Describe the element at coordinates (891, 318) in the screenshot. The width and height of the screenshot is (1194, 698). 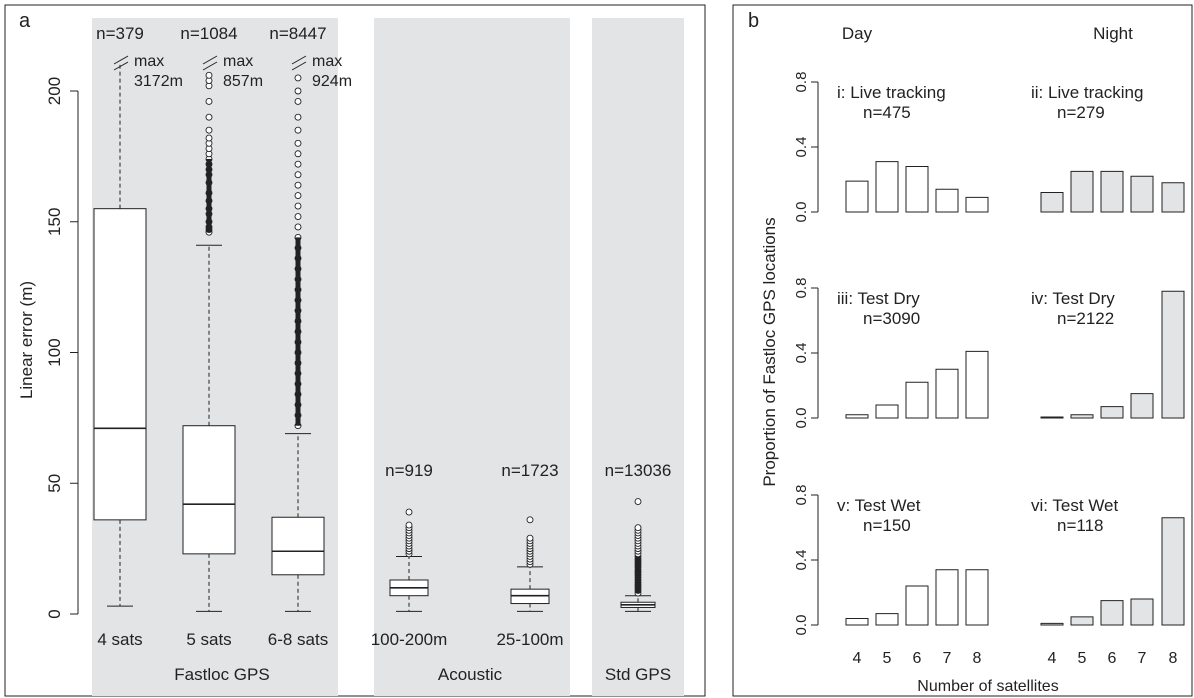
I see `subpanel-n-label: n=3090` at that location.